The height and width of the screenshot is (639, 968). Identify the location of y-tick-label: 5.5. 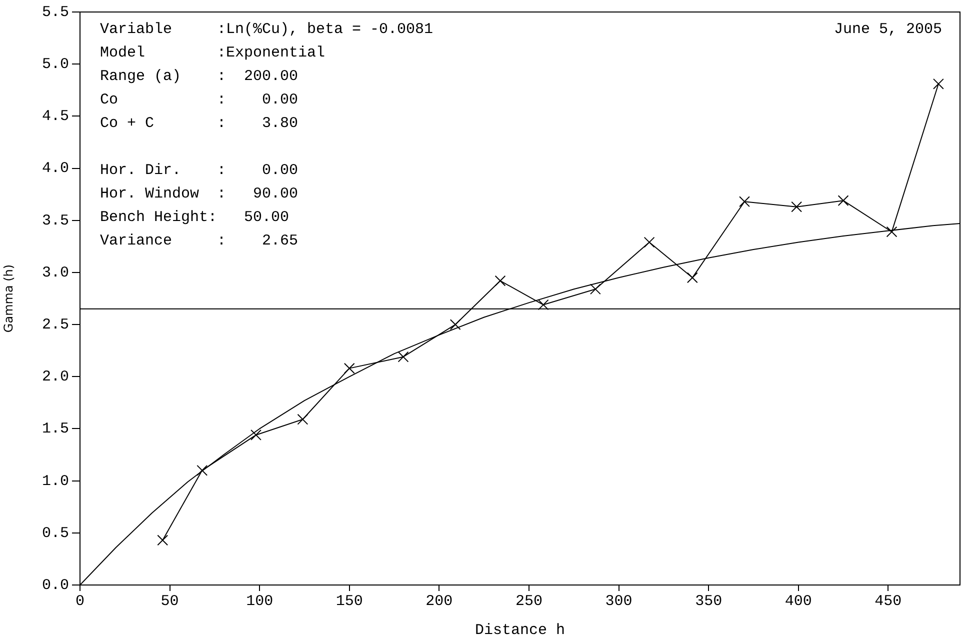
(55, 12).